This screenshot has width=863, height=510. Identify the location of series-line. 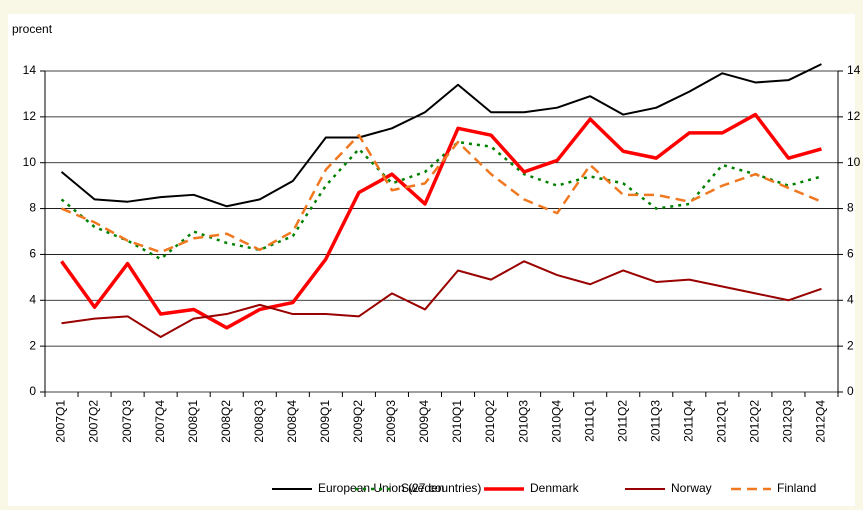
(441, 299).